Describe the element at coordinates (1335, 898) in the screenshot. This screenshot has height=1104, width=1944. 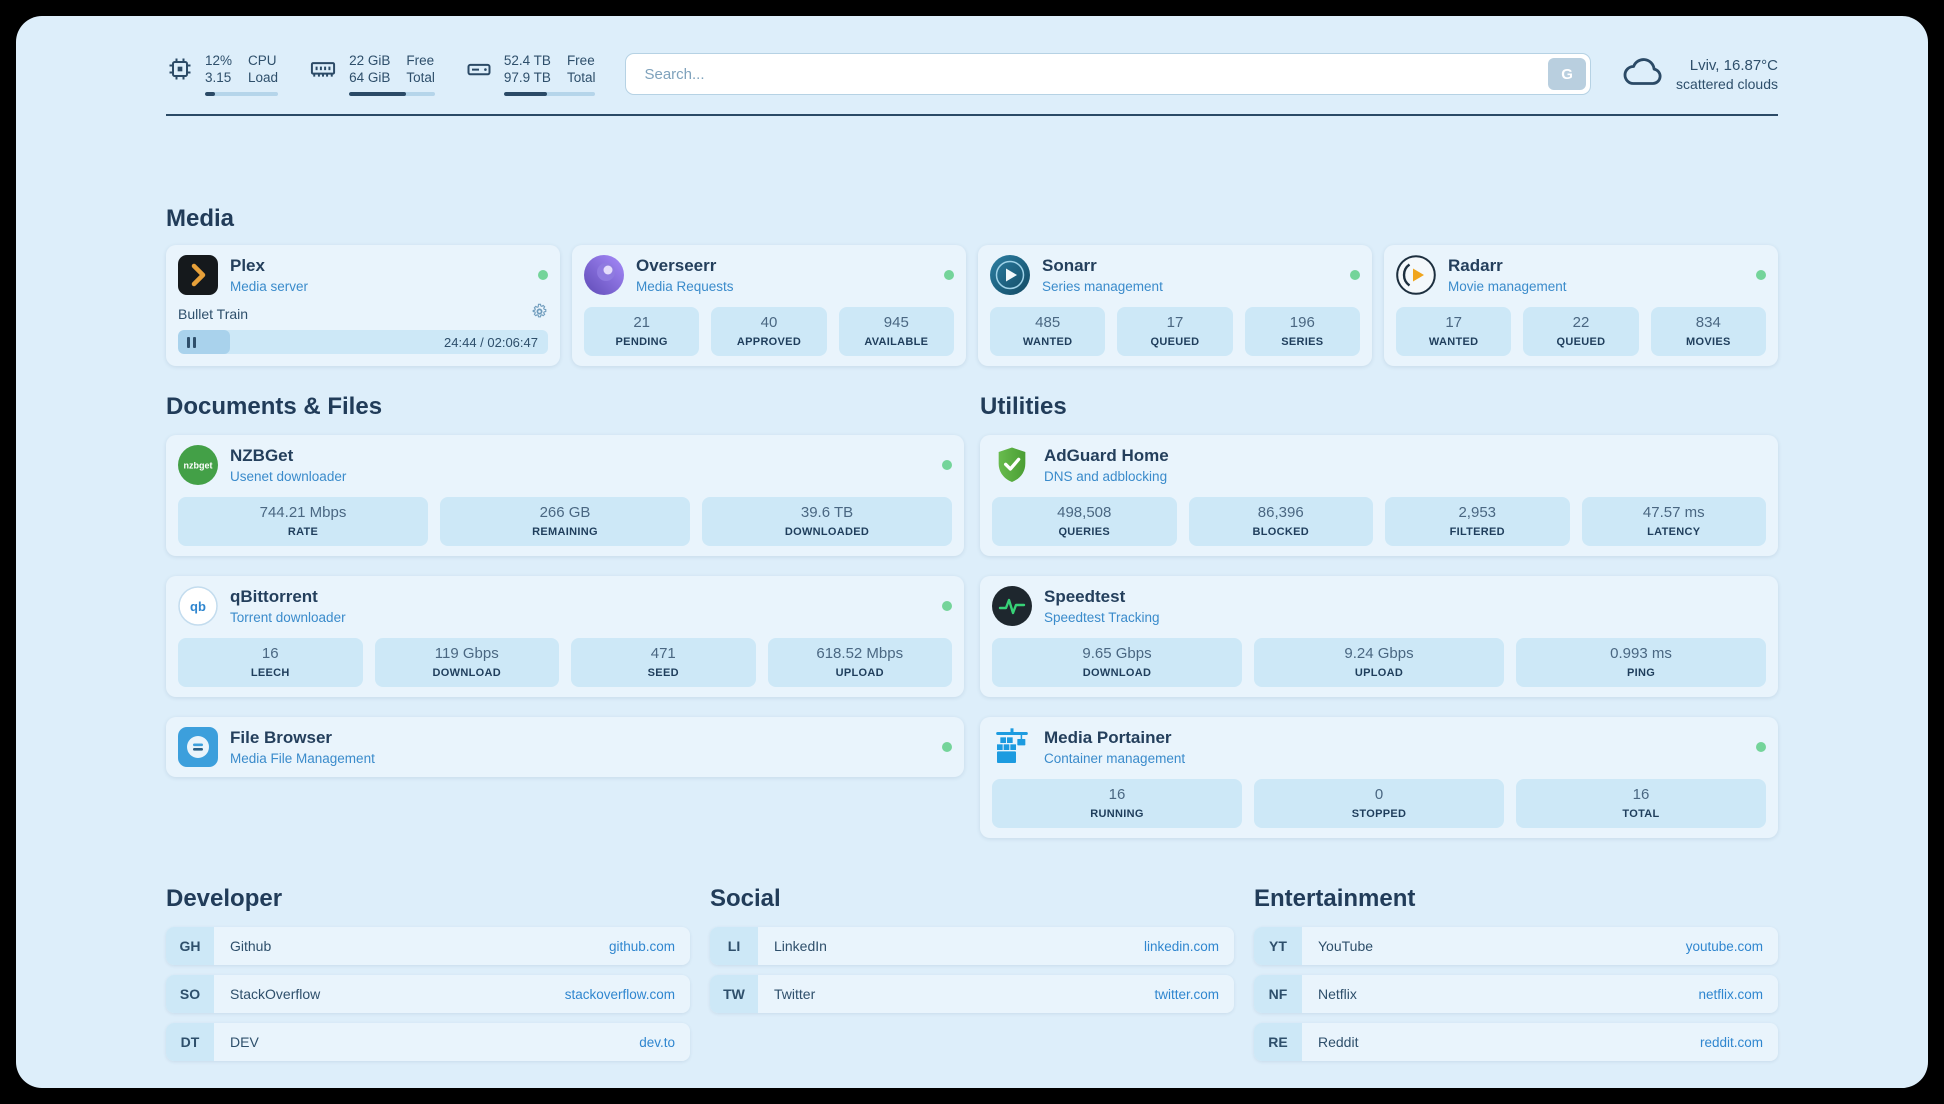
I see `section-title-entertainment: Entertainment` at that location.